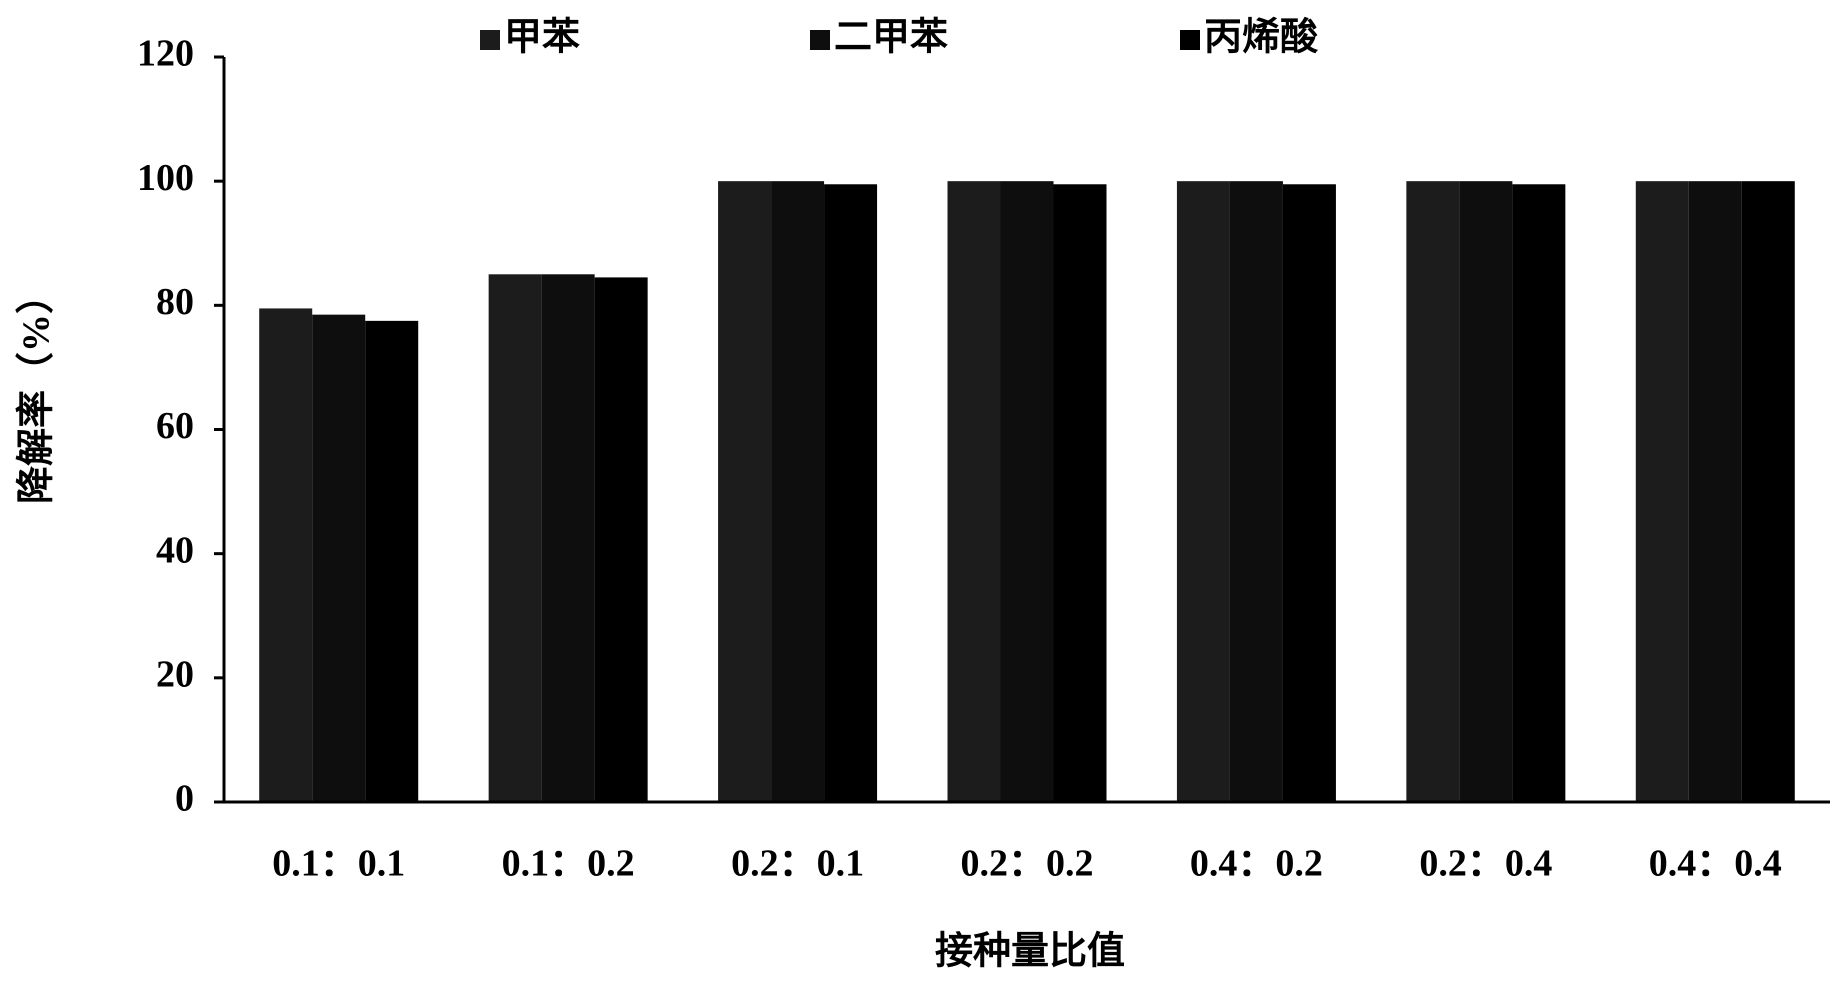  Describe the element at coordinates (568, 864) in the screenshot. I see `x-tick-label: 0.1：0.2` at that location.